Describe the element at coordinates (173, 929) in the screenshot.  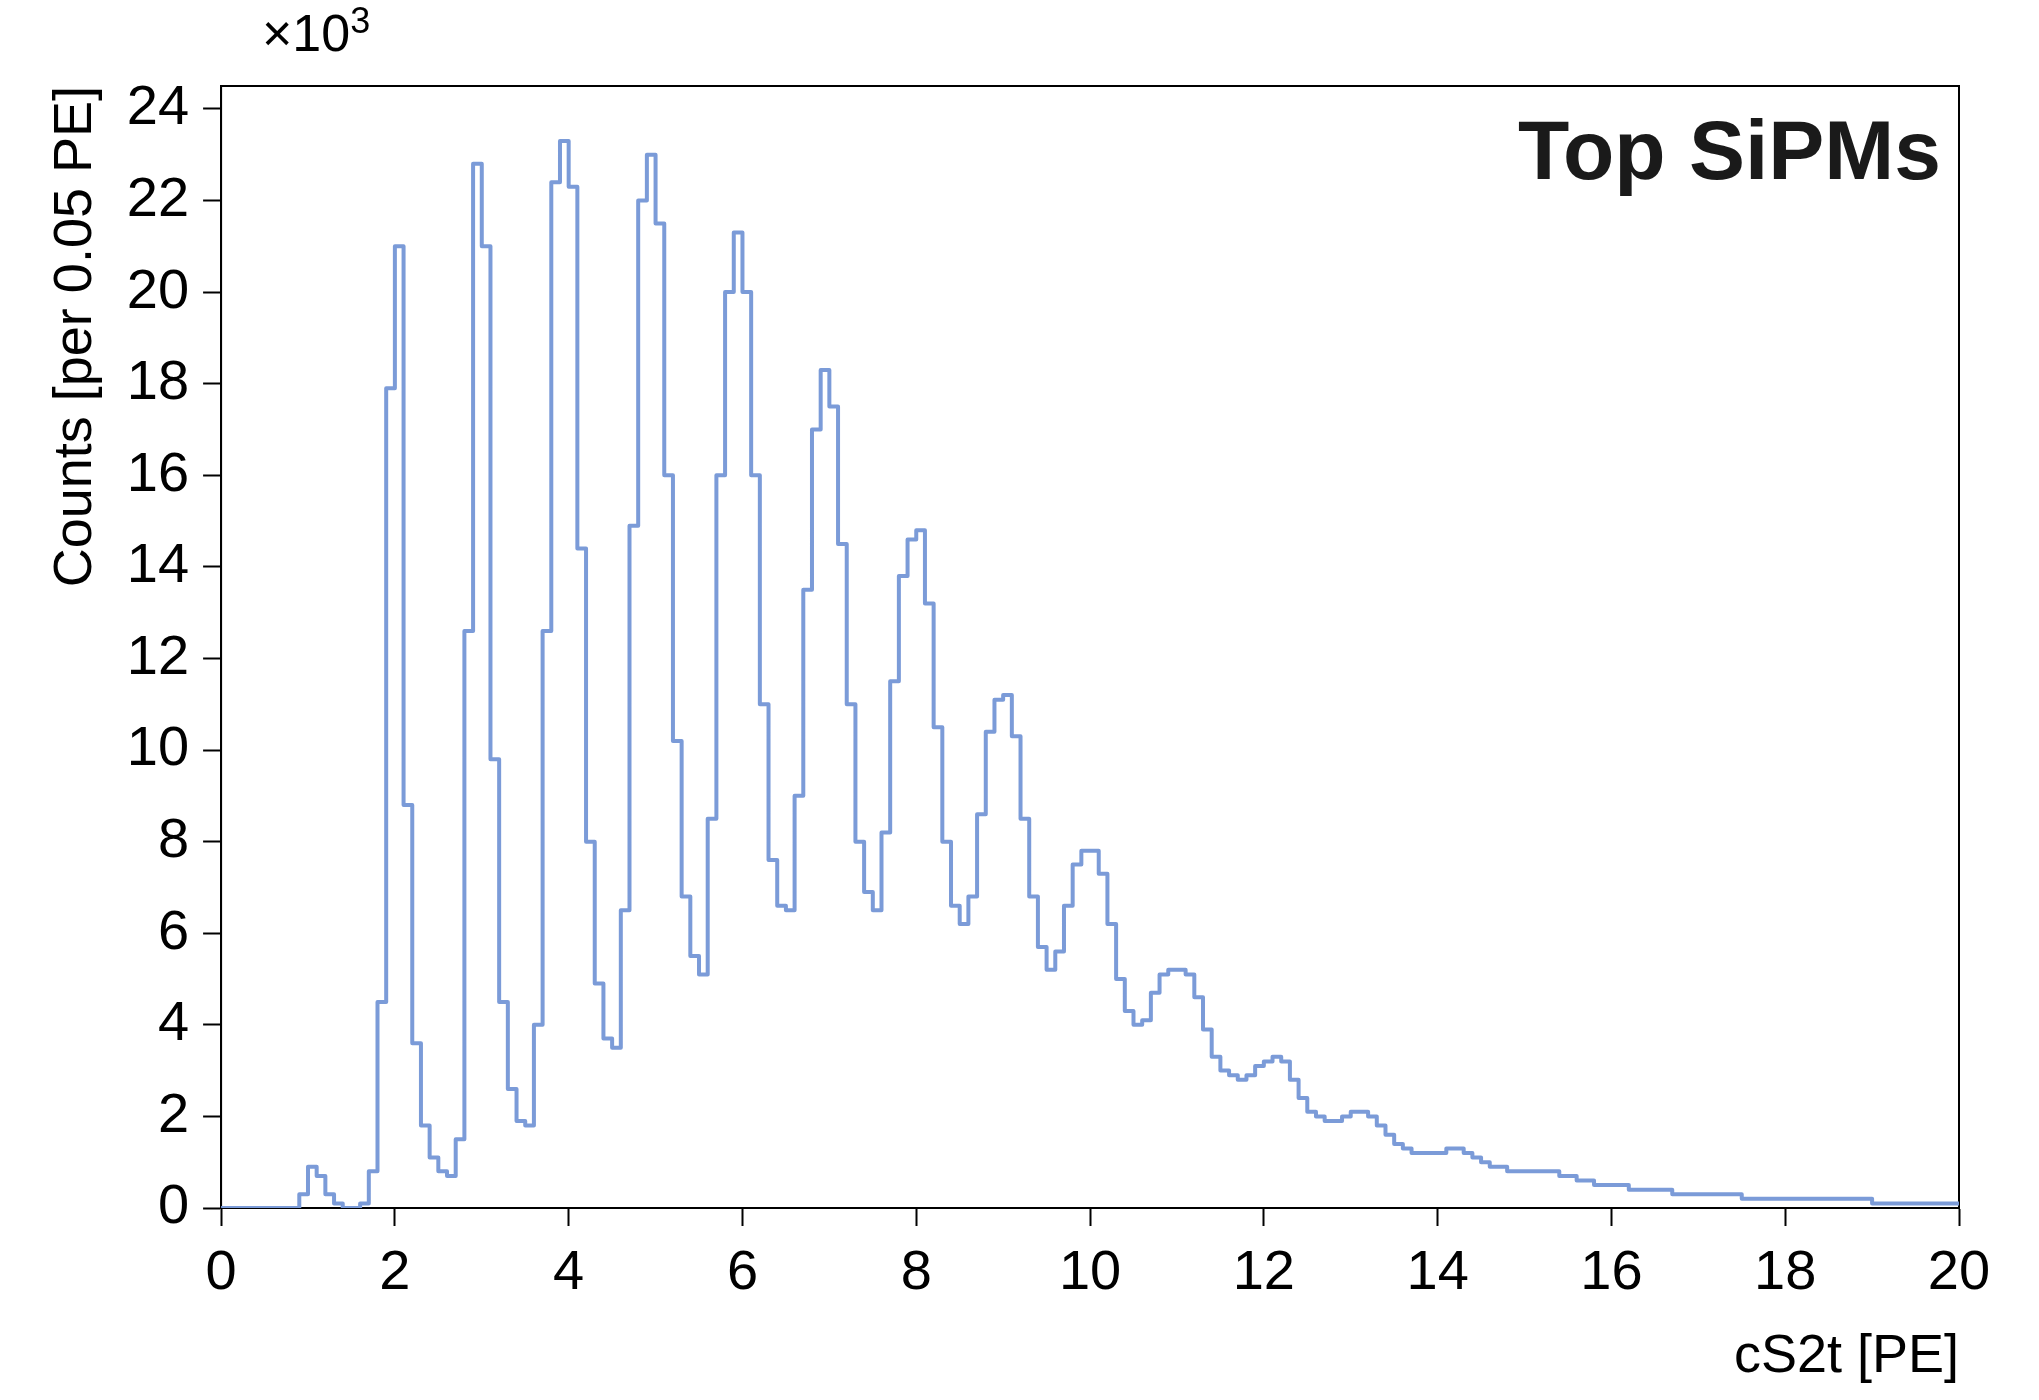
I see `y-tick-label: 6` at that location.